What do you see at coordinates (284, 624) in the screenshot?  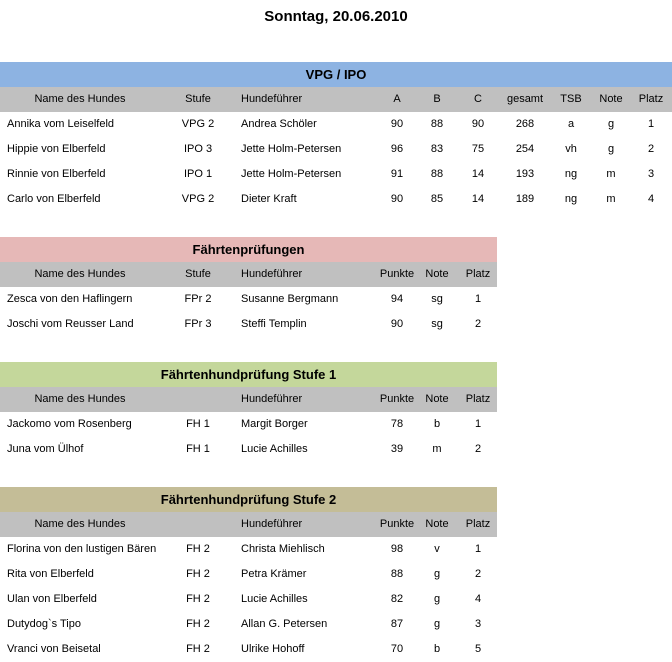 I see `table-cell: Allan G. Petersen` at bounding box center [284, 624].